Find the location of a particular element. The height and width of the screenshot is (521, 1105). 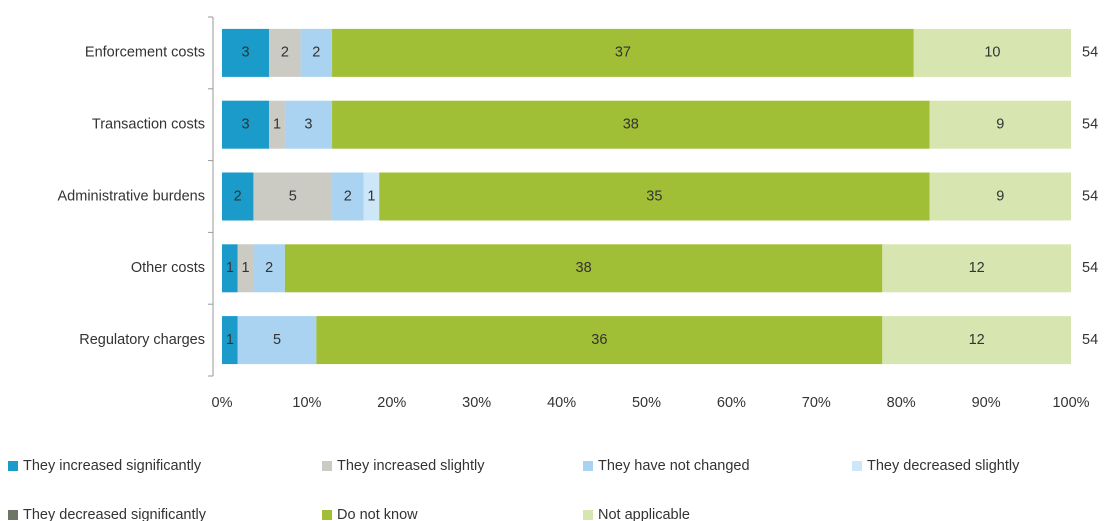

data-label: 36 is located at coordinates (599, 340).